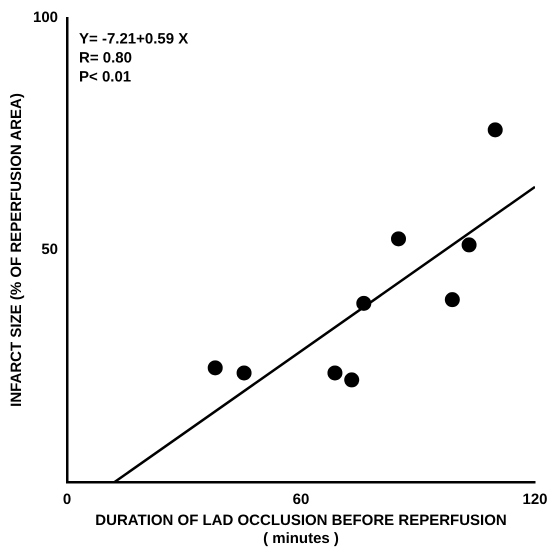  What do you see at coordinates (17, 250) in the screenshot?
I see `y-axis-title: INFARCT SIZE (% OF REPERFUSION AREA)` at bounding box center [17, 250].